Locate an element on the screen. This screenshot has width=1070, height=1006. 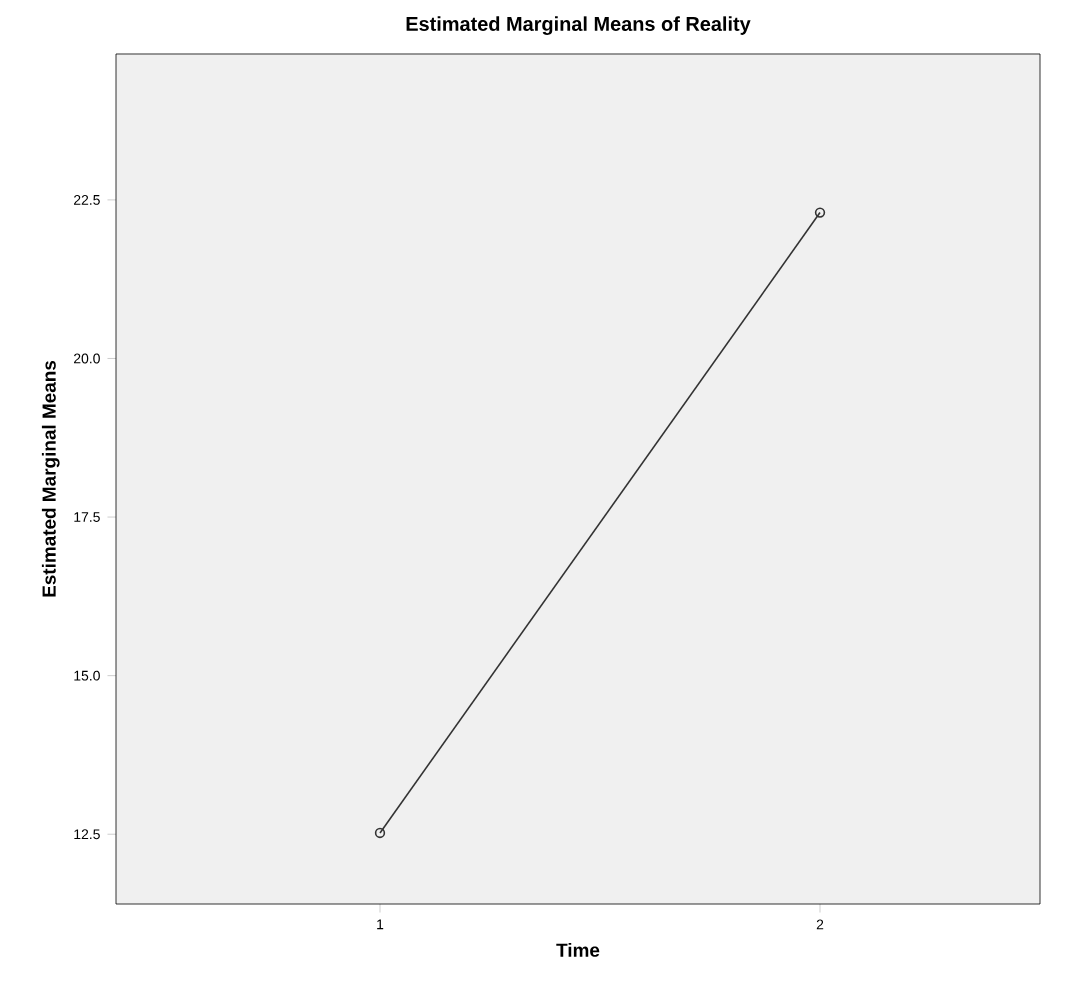
y-axis-title: Estimated Marginal Means is located at coordinates (50, 478).